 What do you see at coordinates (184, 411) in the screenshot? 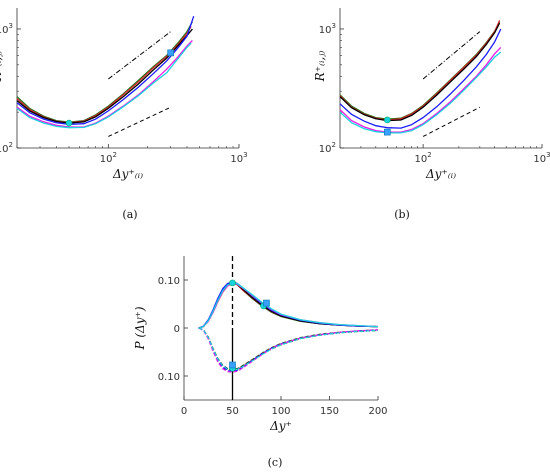
I see `x-tick-label: 0` at bounding box center [184, 411].